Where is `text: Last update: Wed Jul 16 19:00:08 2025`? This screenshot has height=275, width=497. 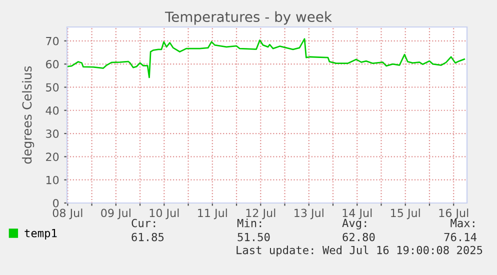
text: Last update: Wed Jul 16 19:00:08 2025 is located at coordinates (359, 251).